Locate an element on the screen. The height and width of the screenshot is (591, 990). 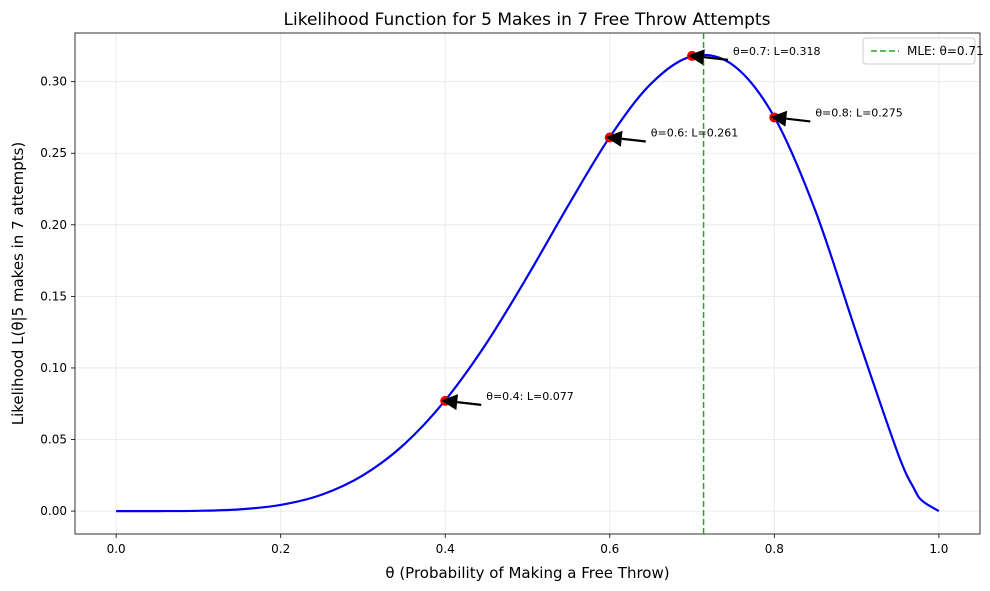
x-tick-label: 0.0 is located at coordinates (116, 549).